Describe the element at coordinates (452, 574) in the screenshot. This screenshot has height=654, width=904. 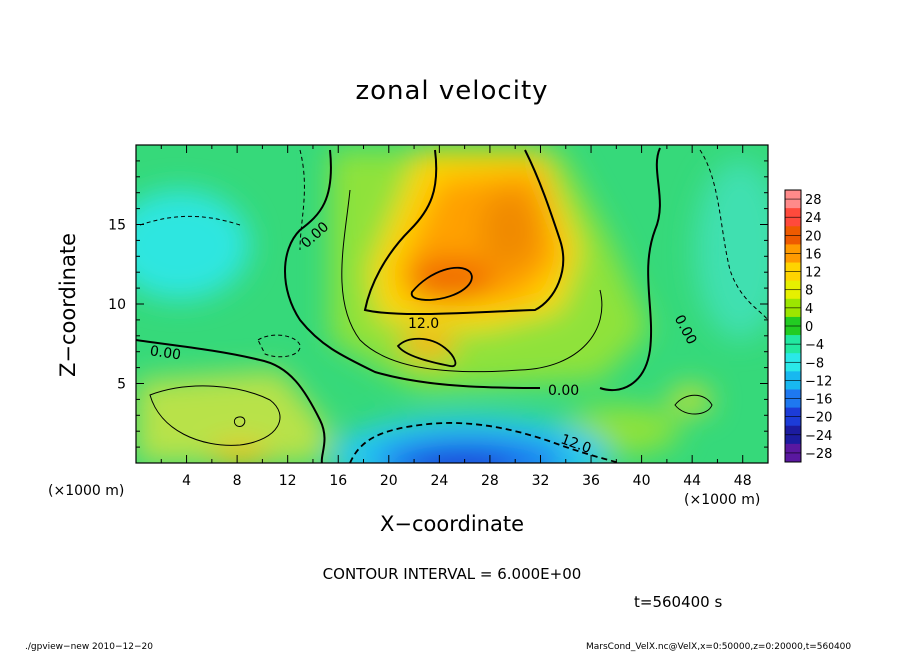
I see `contour-interval: CONTOUR INTERVAL = 6.000E+00` at that location.